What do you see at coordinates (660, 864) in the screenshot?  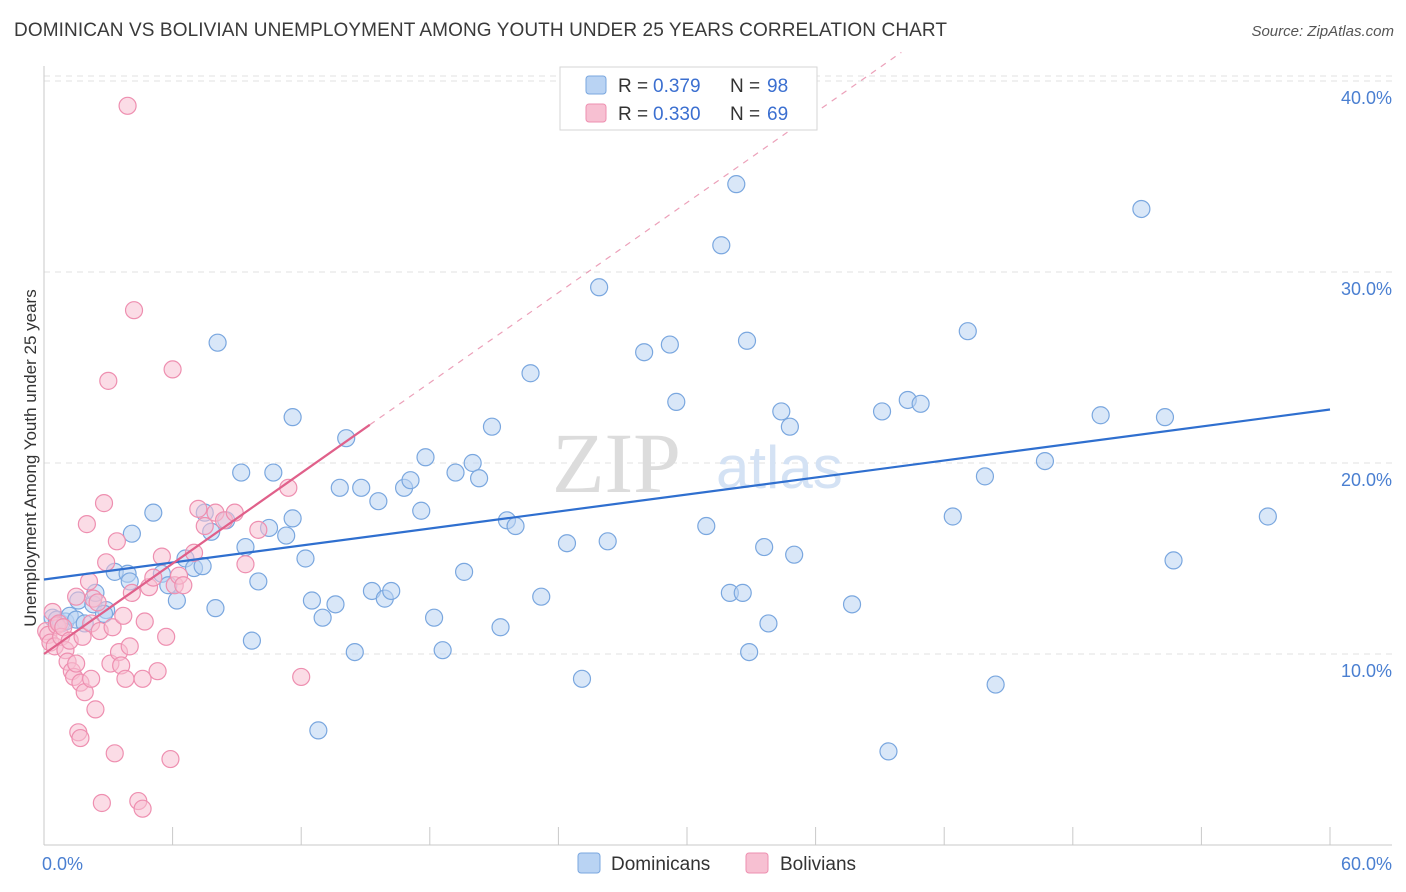 I see `series-legend-label-dominicans: Dominicans` at bounding box center [660, 864].